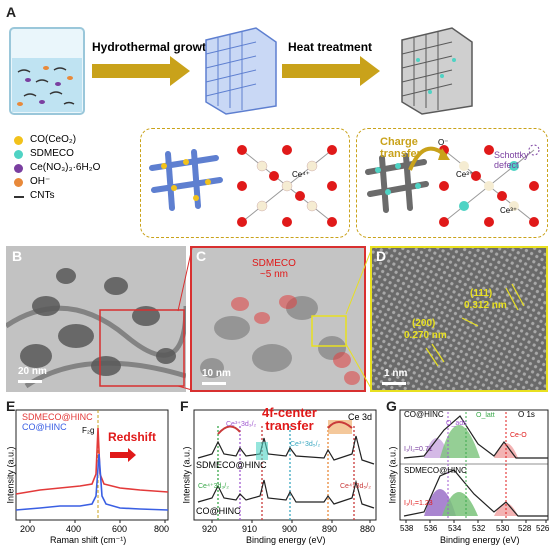  Describe the element at coordinates (368, 529) in the screenshot. I see `ce3d-xtick-880: 880` at that location.